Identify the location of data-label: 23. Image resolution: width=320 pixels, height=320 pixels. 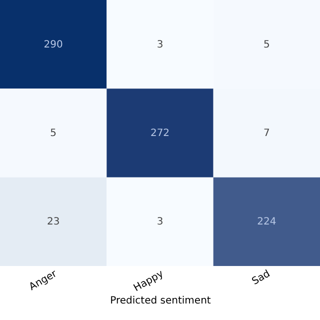
(53, 222).